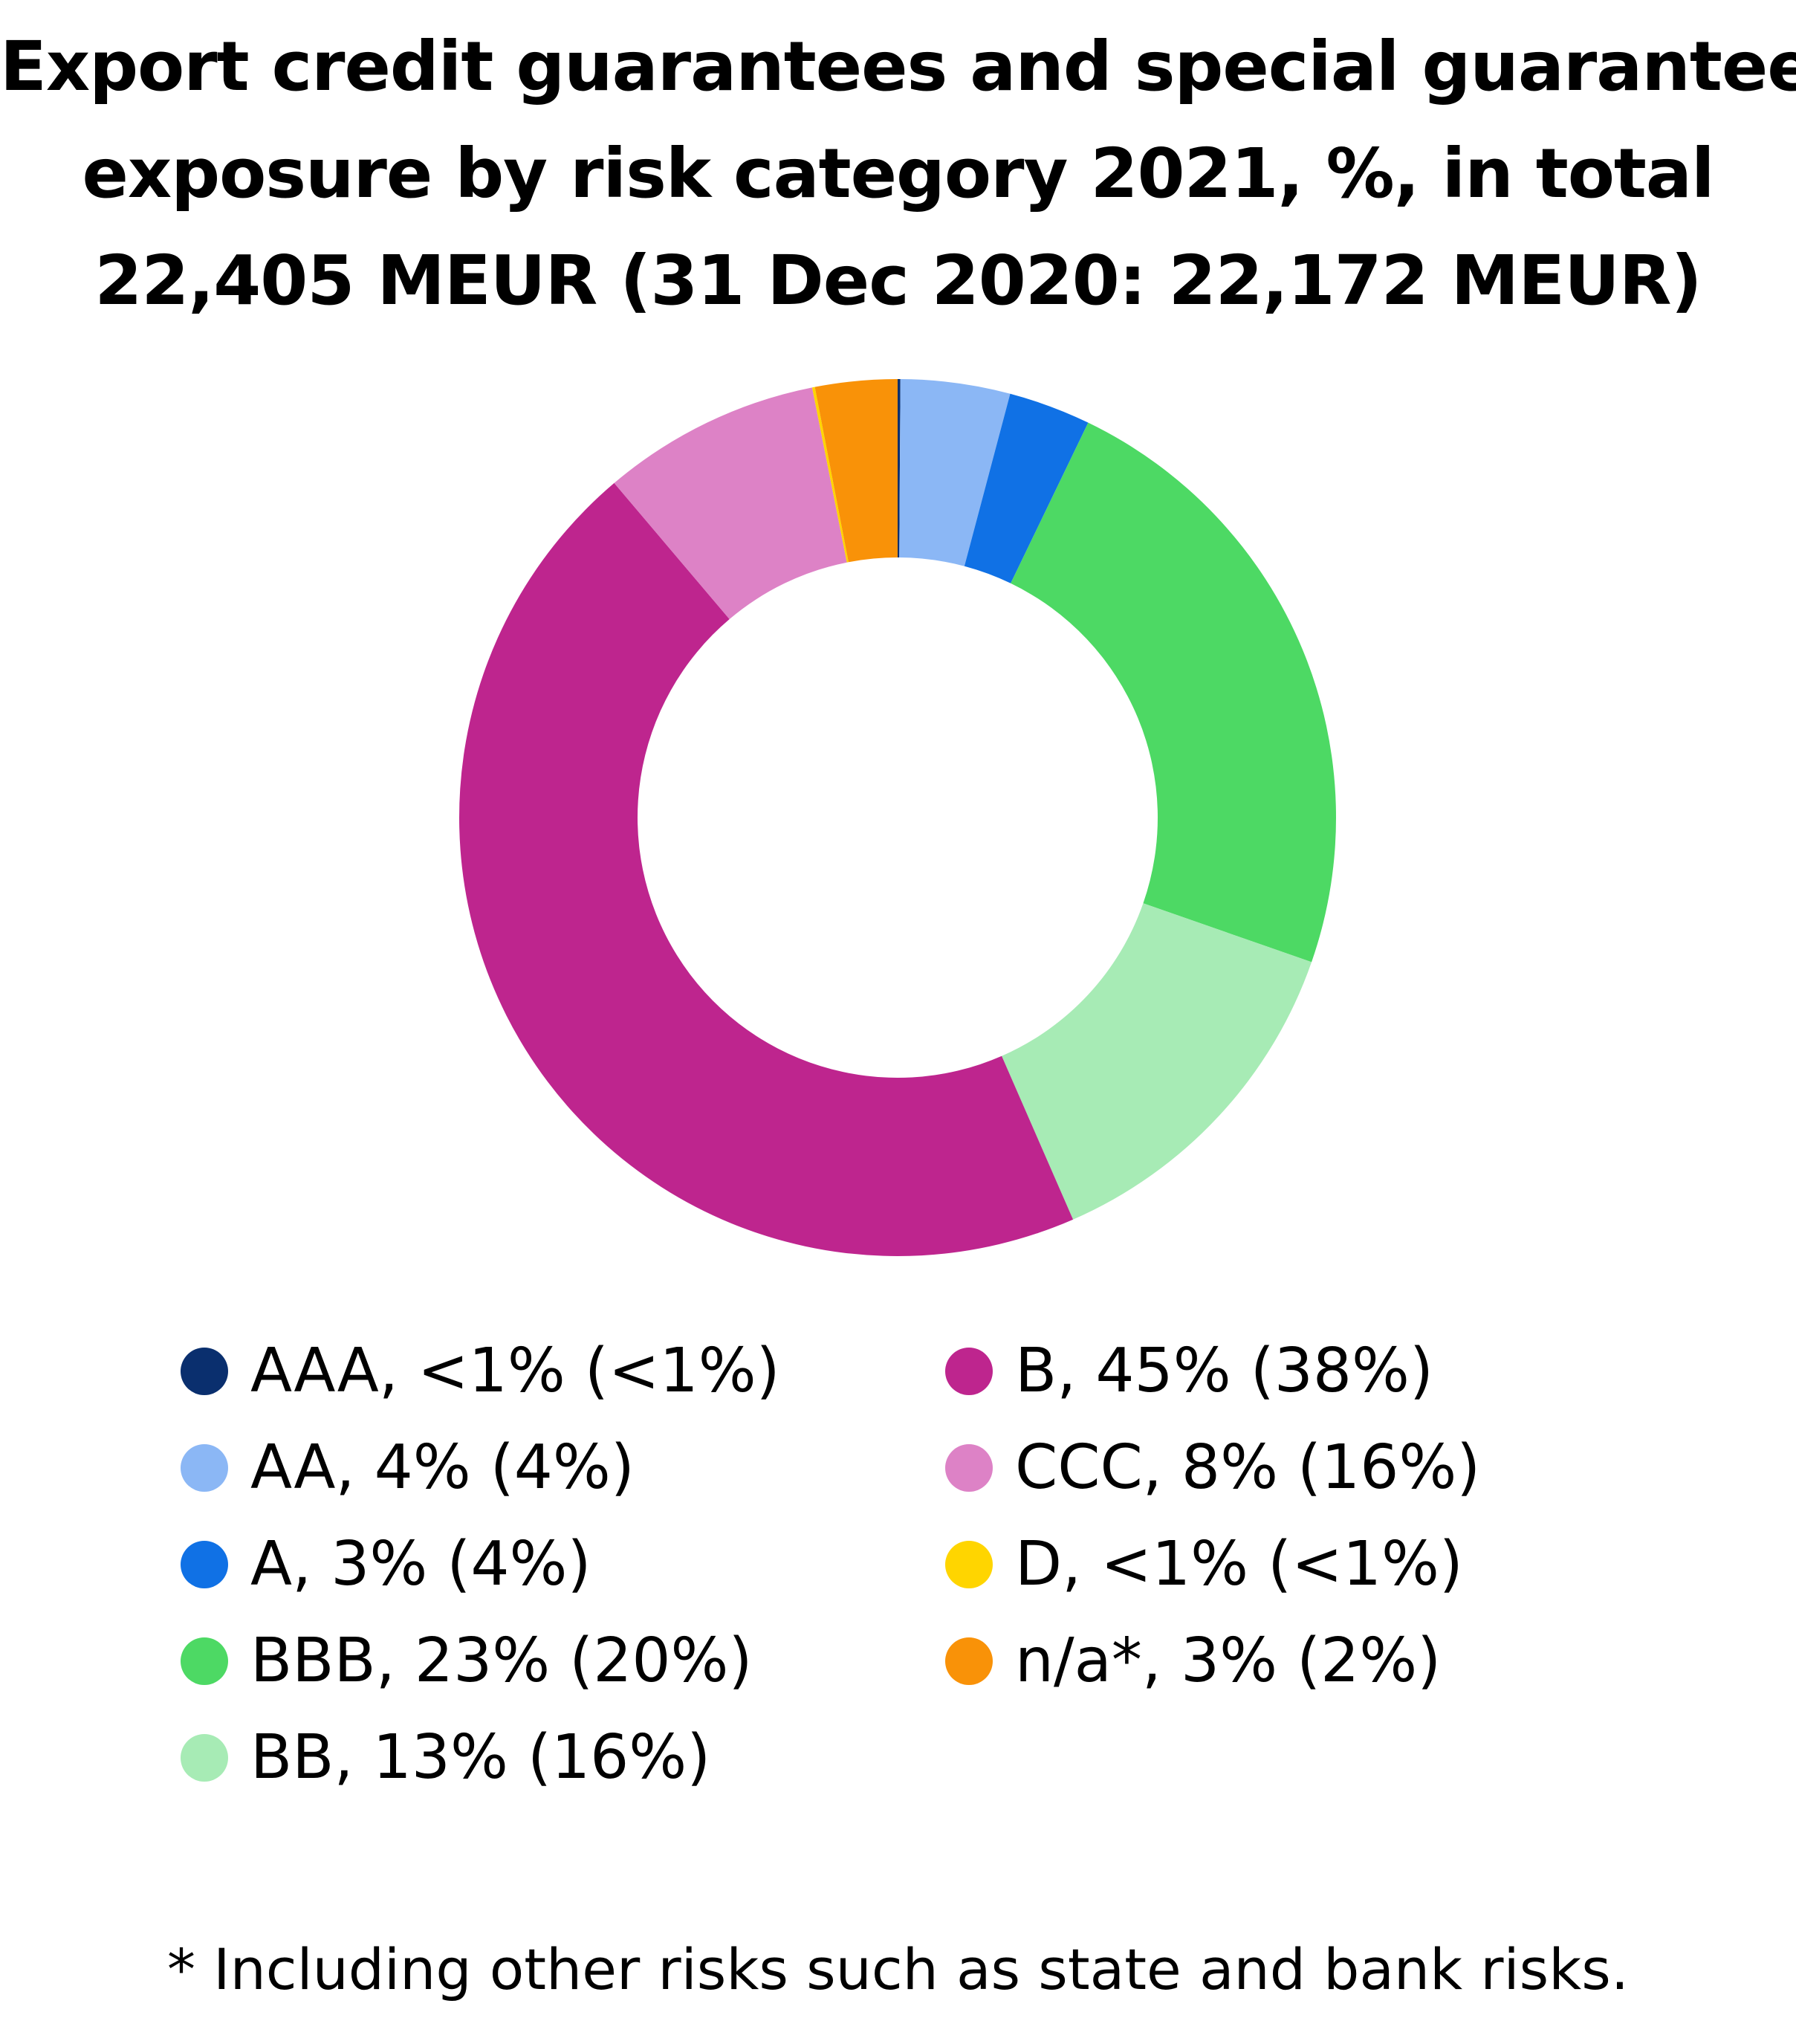 This screenshot has height=2044, width=1796. What do you see at coordinates (1248, 1467) in the screenshot?
I see `legend-label: CCC, 8% (16%)` at bounding box center [1248, 1467].